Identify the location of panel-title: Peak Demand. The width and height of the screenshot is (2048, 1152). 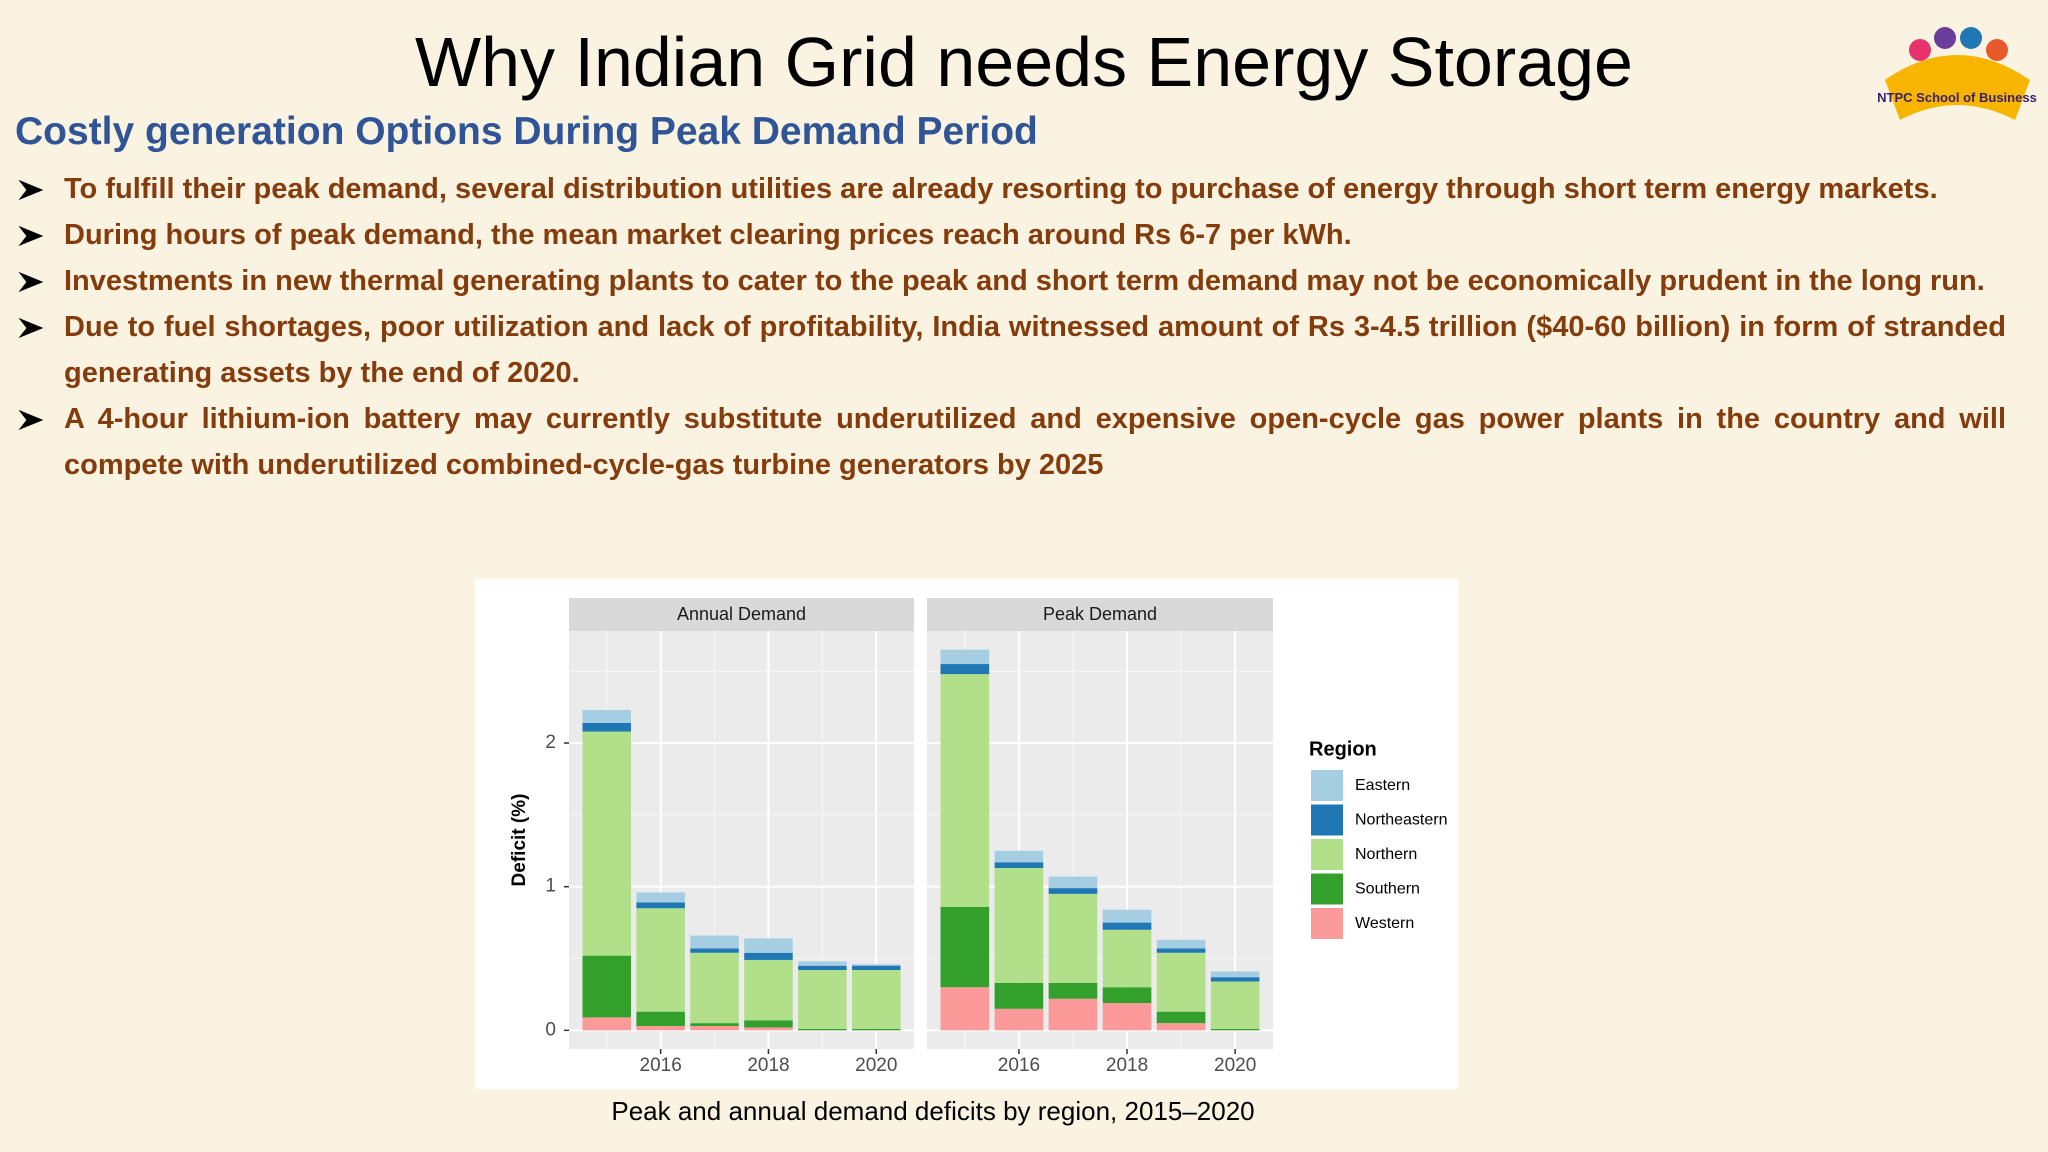
(1100, 614).